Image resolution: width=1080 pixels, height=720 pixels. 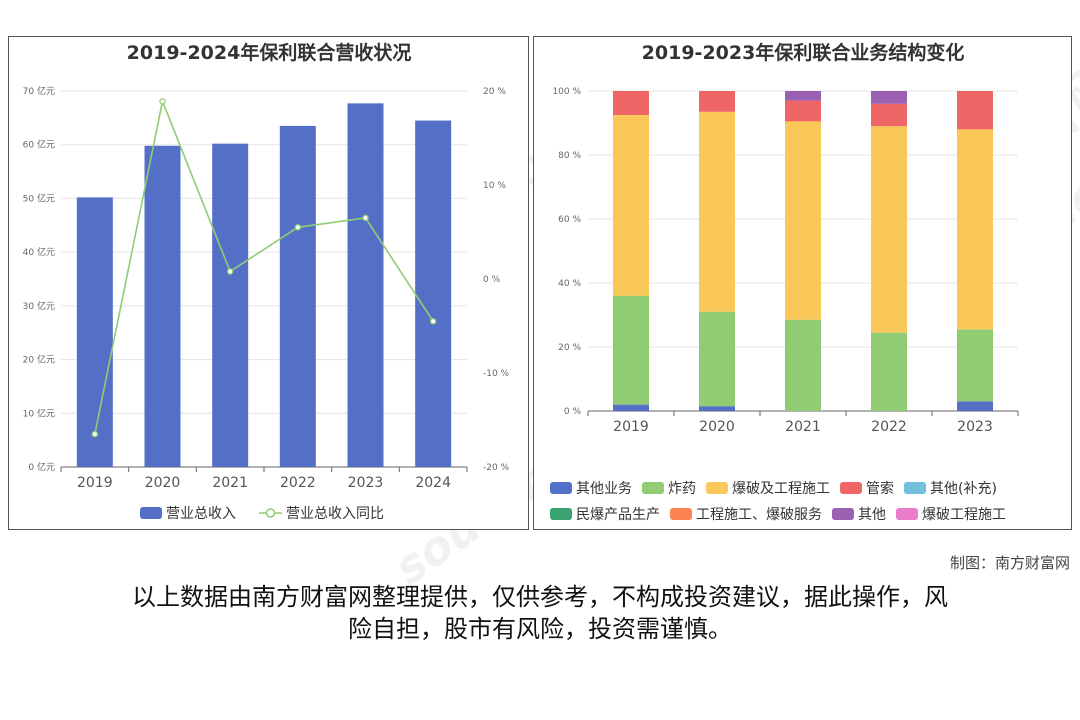 I want to click on legend-label: 管索, so click(x=880, y=488).